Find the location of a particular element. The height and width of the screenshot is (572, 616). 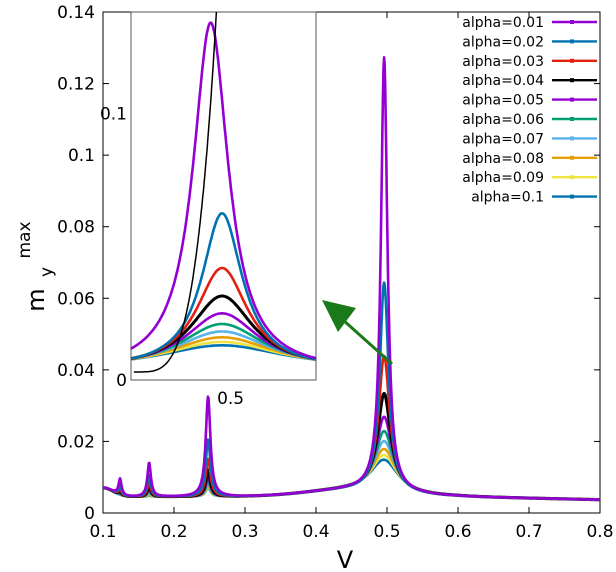

legend-label: alpha=0.04 is located at coordinates (503, 81).